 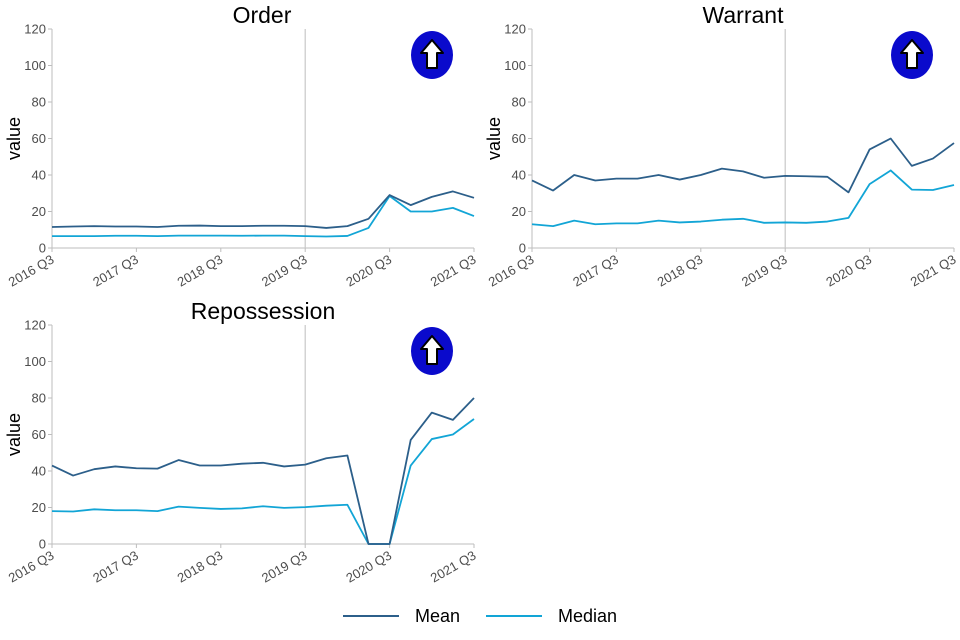 I want to click on chart-title: Order, so click(x=262, y=15).